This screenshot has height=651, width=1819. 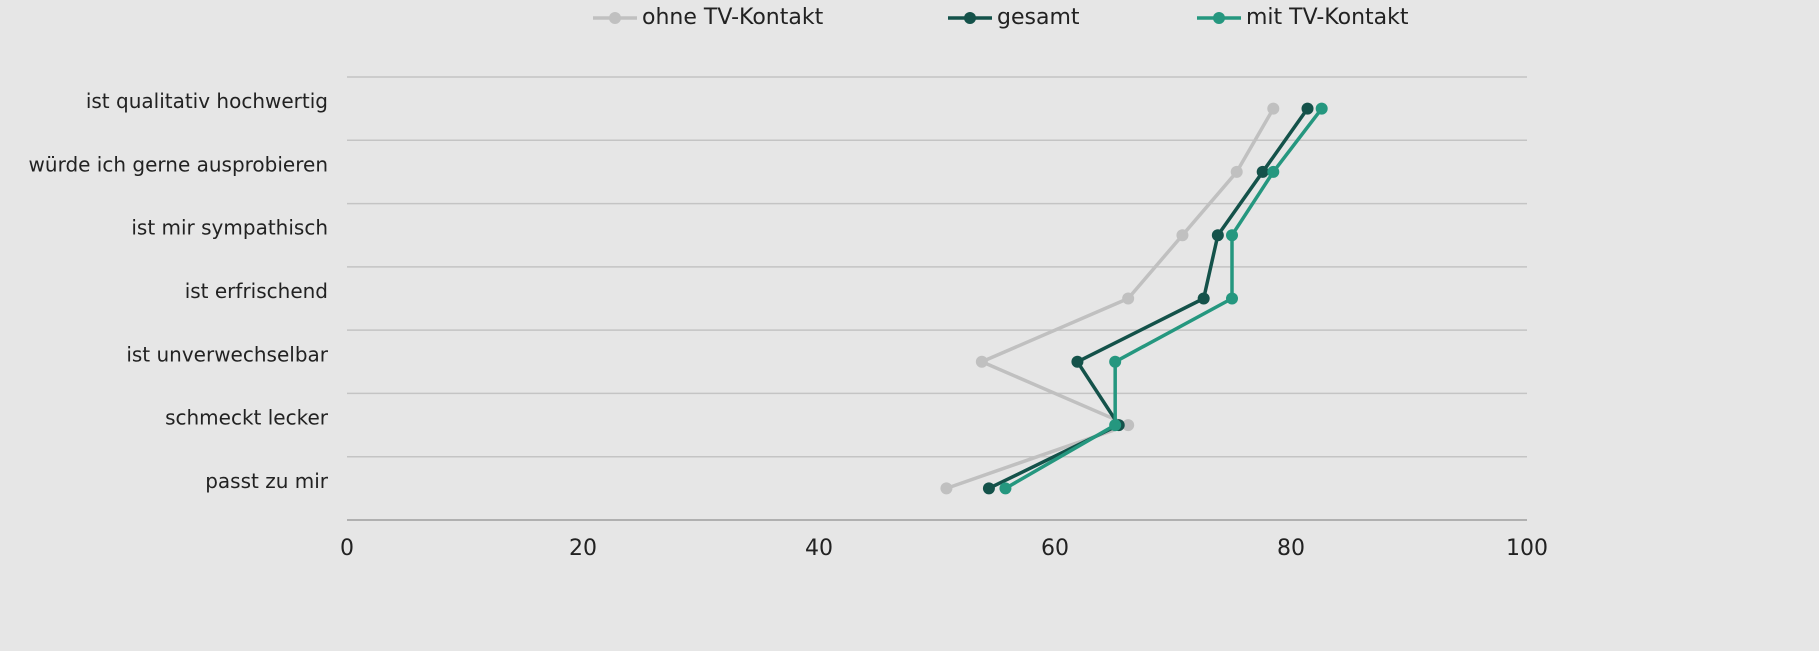 I want to click on x-tick-label: 60, so click(x=1055, y=548).